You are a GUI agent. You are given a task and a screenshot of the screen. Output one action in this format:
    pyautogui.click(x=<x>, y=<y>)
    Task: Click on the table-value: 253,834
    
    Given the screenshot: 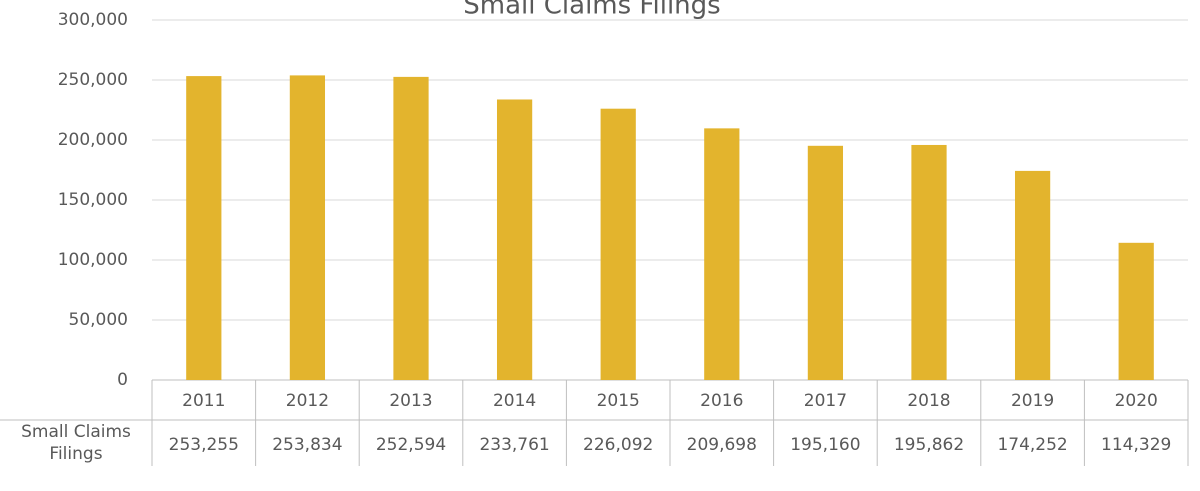 What is the action you would take?
    pyautogui.click(x=307, y=445)
    